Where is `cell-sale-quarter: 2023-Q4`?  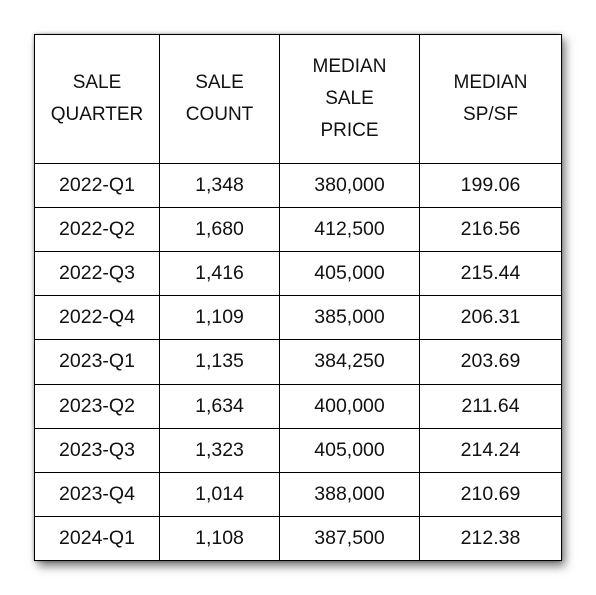
cell-sale-quarter: 2023-Q4 is located at coordinates (97, 494).